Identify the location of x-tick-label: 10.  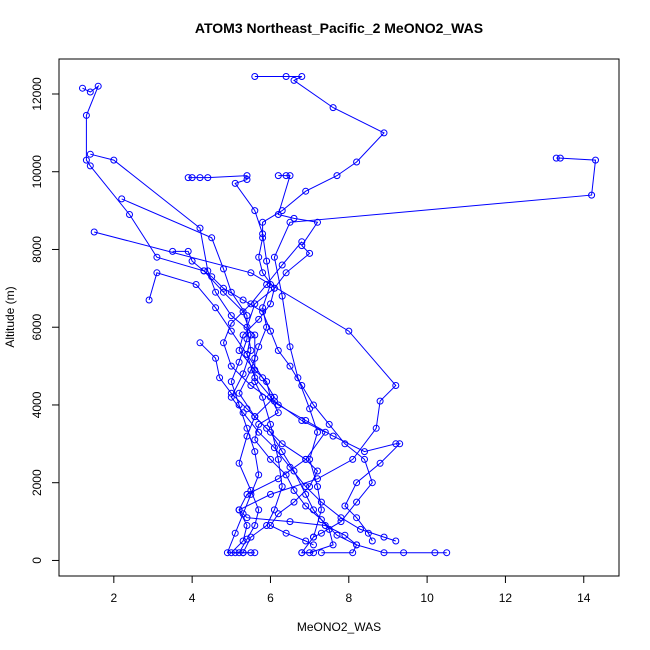
(427, 598).